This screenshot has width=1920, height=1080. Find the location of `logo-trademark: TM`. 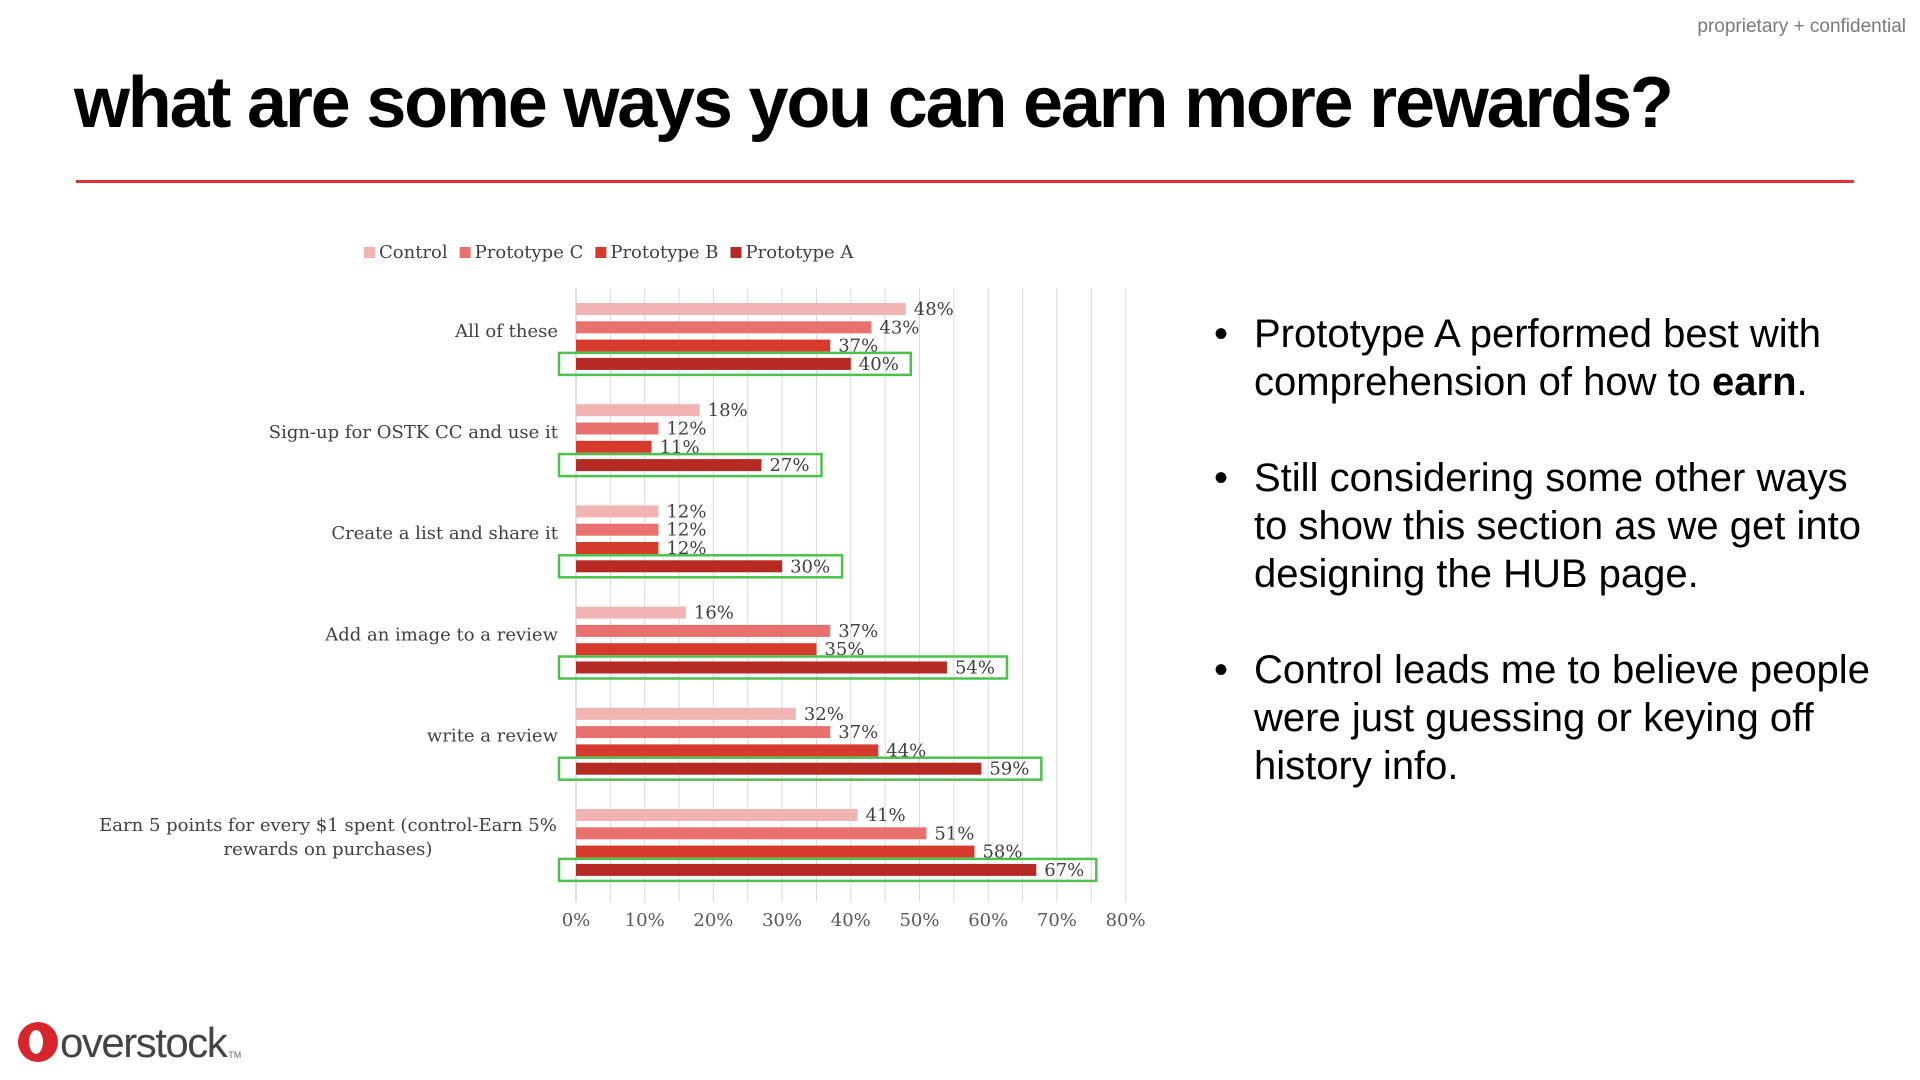

logo-trademark: TM is located at coordinates (235, 1055).